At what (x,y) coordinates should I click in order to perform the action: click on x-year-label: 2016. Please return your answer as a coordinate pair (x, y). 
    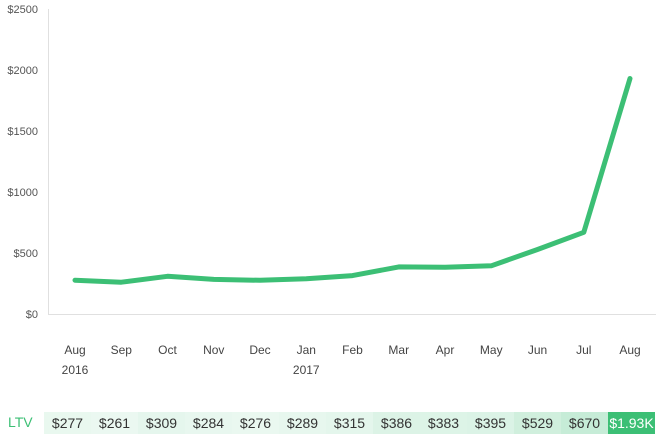
    Looking at the image, I should click on (75, 370).